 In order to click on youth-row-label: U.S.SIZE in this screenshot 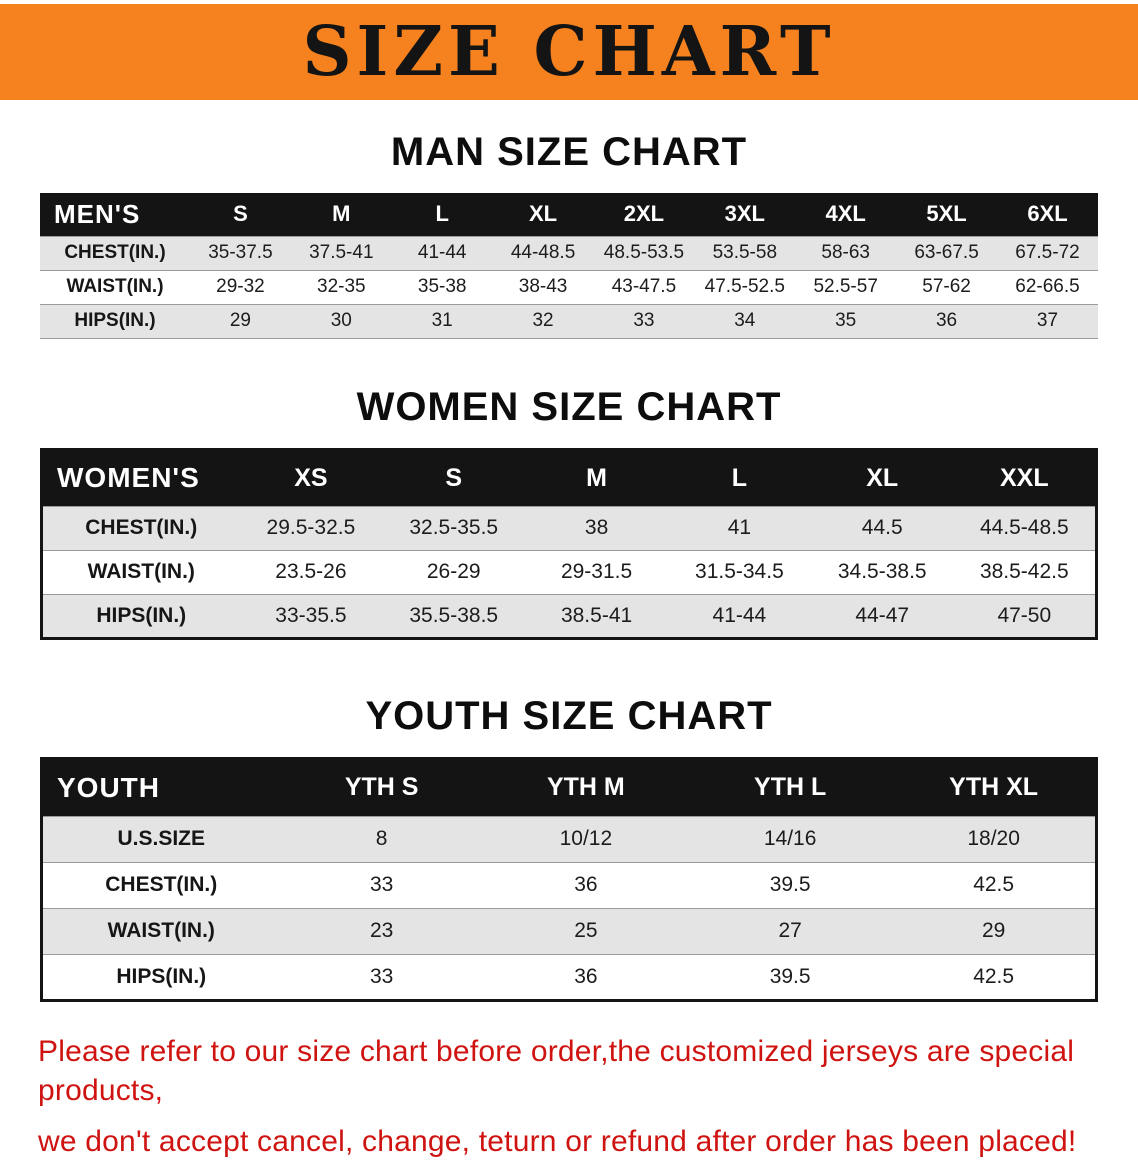, I will do `click(161, 838)`.